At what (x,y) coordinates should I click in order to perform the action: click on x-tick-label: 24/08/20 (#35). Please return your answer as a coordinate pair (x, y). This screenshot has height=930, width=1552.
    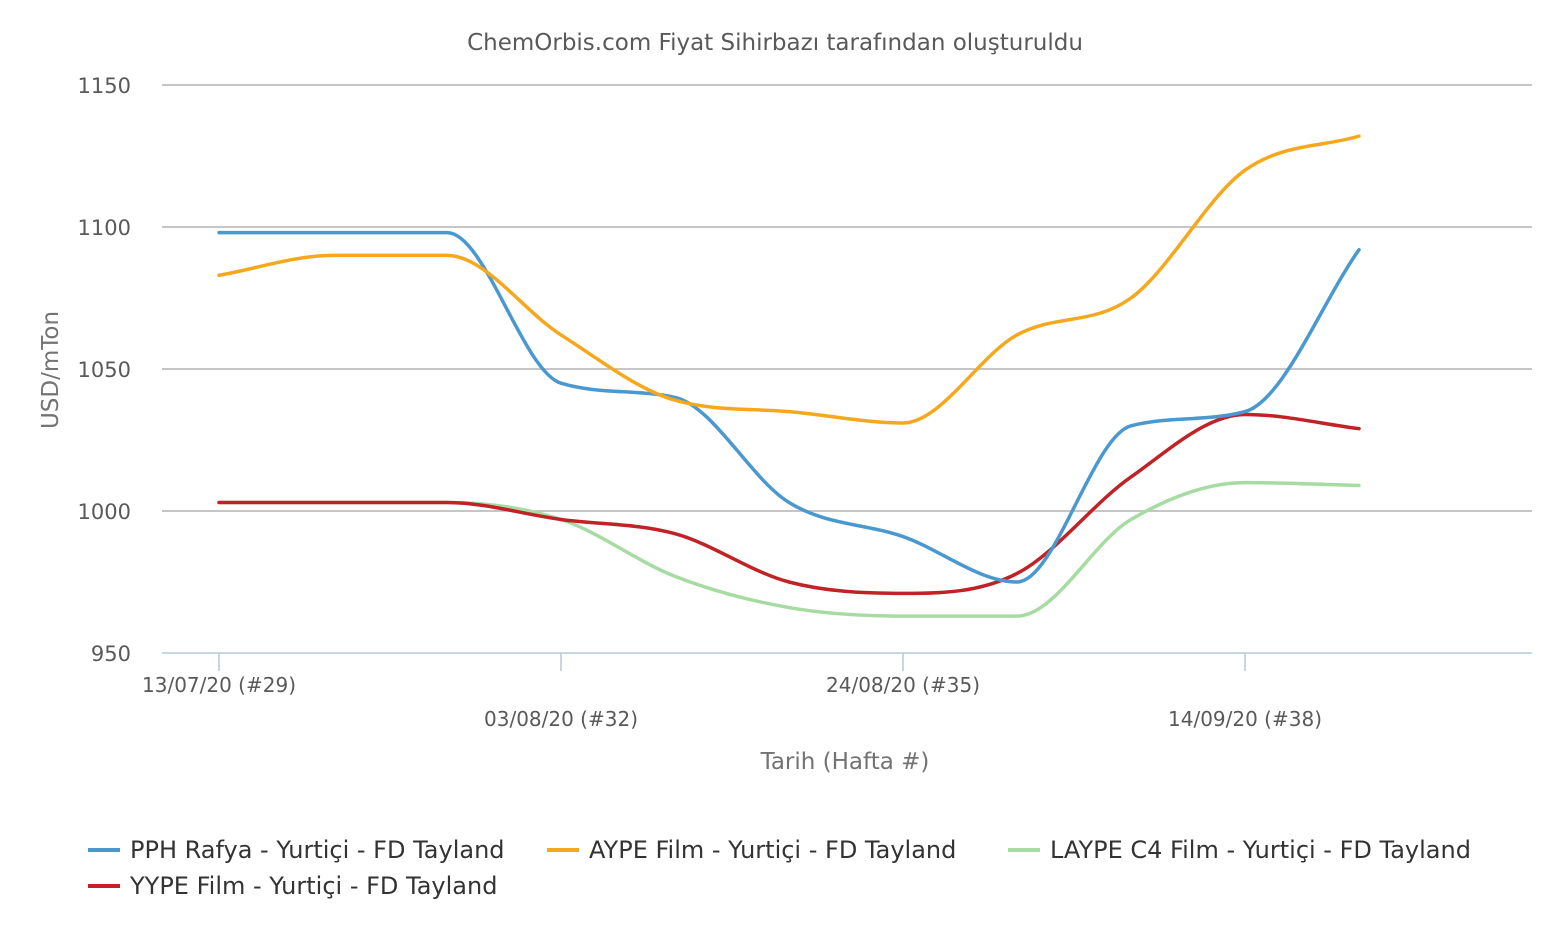
    Looking at the image, I should click on (903, 685).